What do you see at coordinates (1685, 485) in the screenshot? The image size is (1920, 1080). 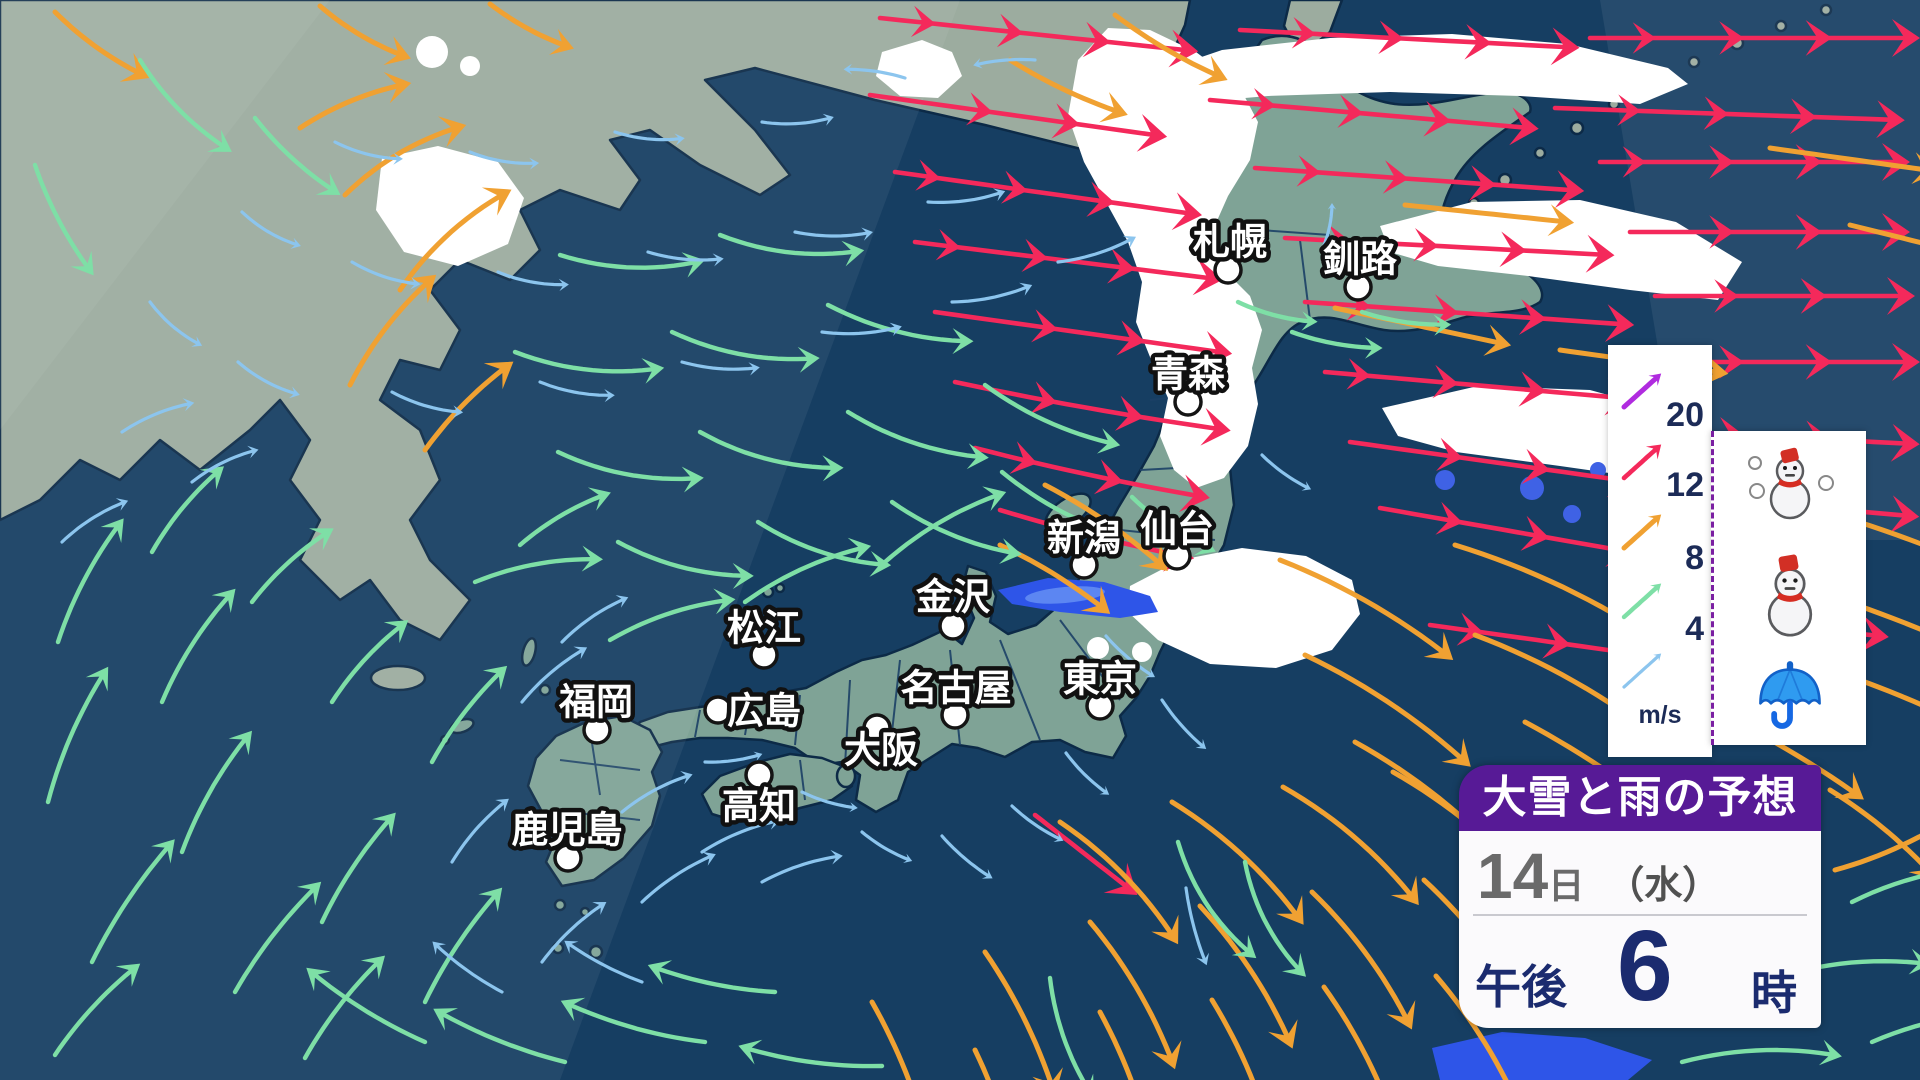 I see `speed-12-label: 12` at bounding box center [1685, 485].